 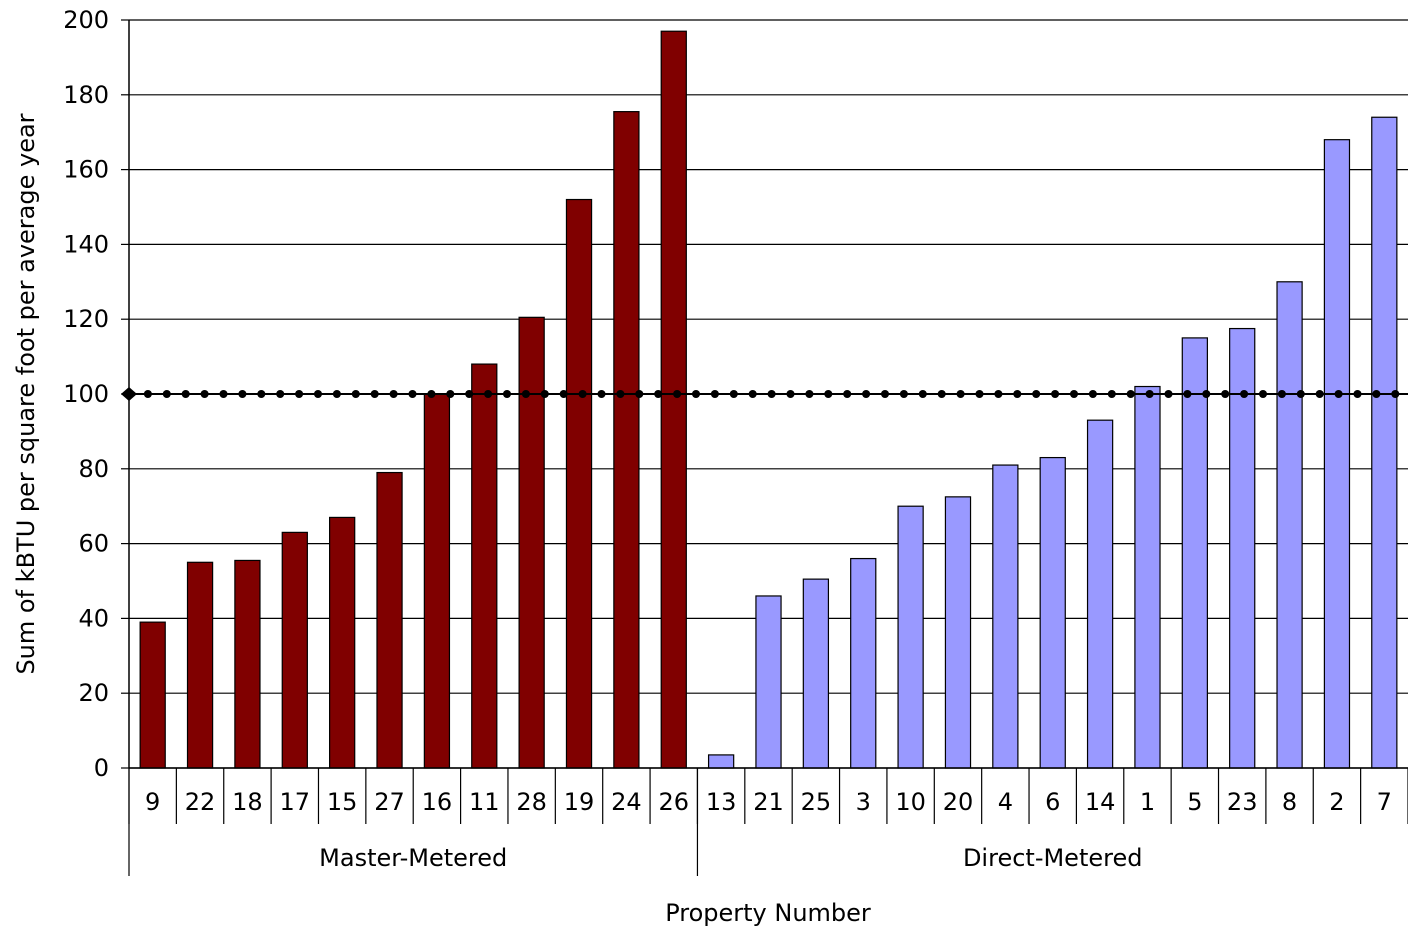 What do you see at coordinates (1052, 802) in the screenshot?
I see `x-tick-label: 6` at bounding box center [1052, 802].